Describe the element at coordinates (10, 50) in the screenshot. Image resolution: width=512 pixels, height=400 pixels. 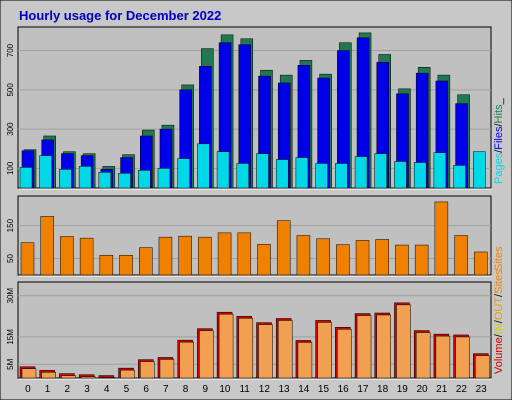
I see `y-tick-label: 700` at that location.